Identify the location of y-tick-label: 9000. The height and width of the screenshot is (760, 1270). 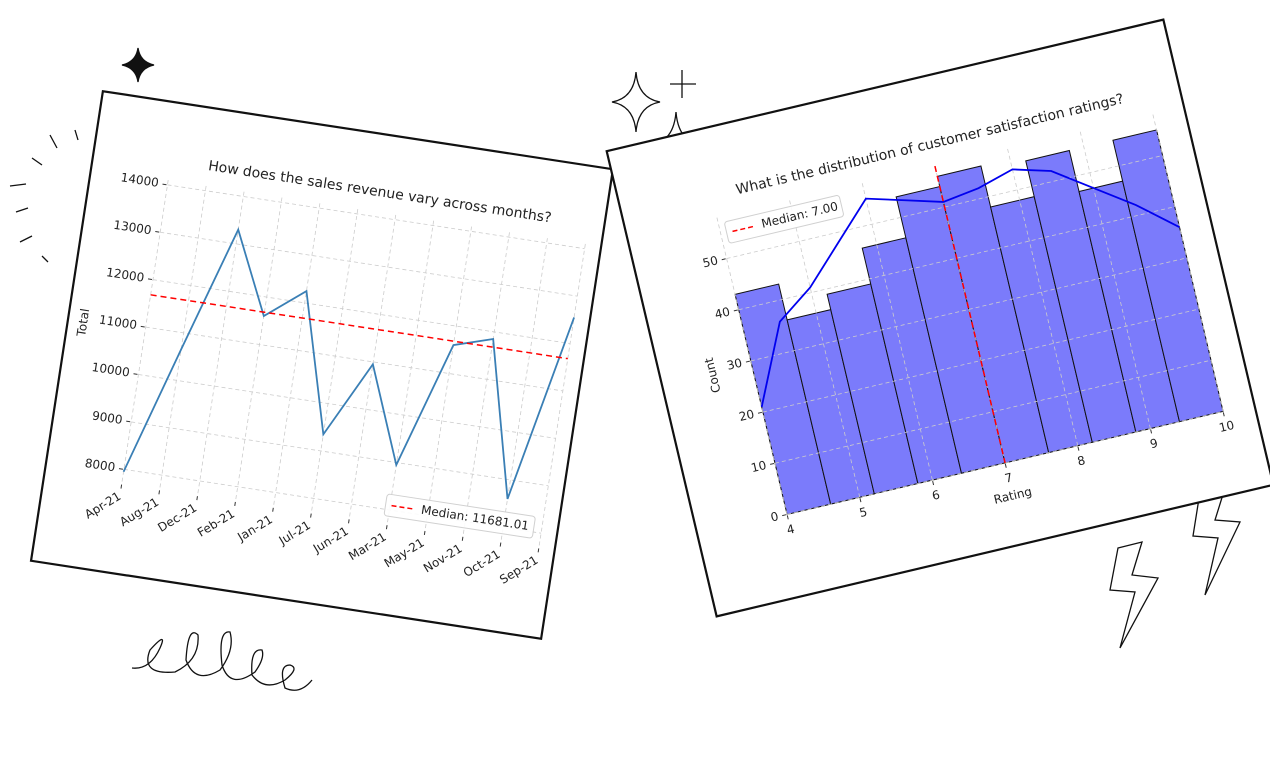
(107, 418).